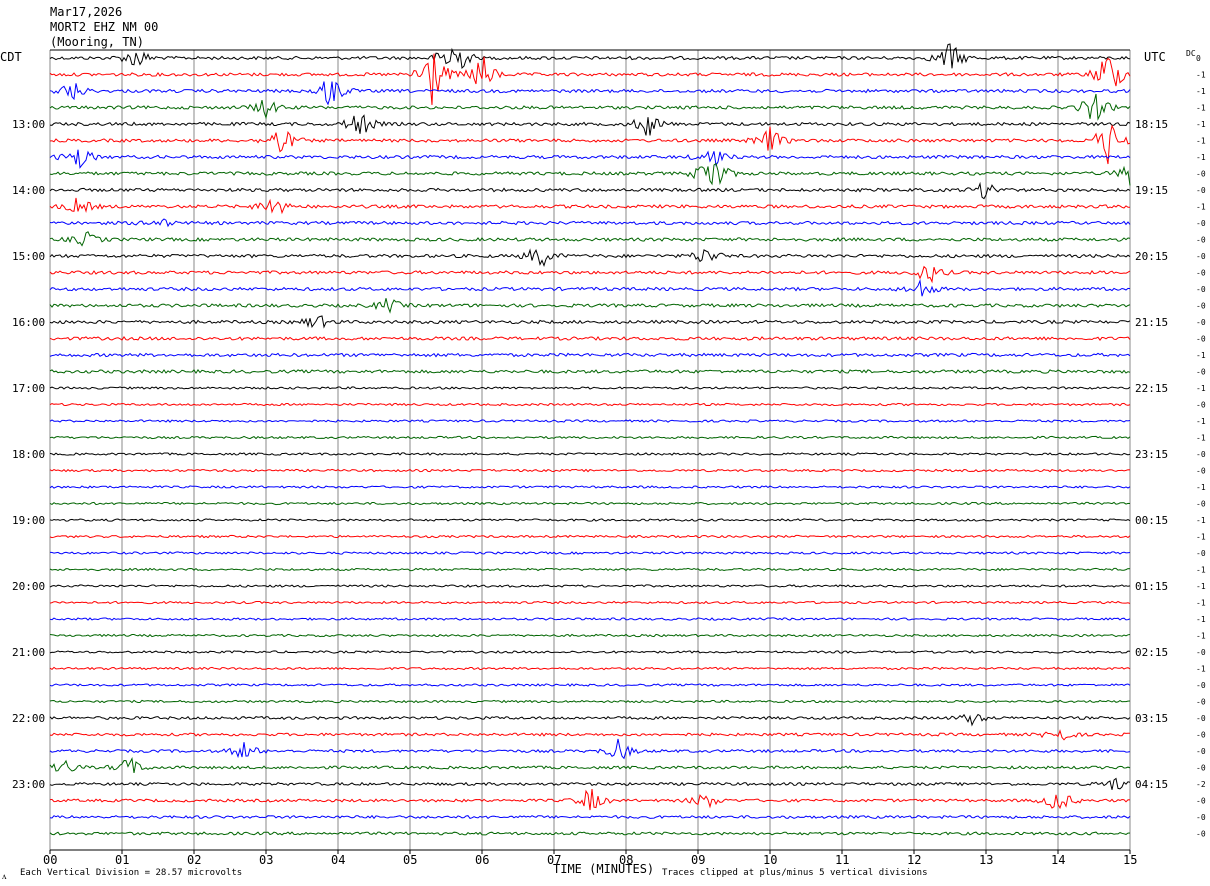 The image size is (1210, 886). What do you see at coordinates (770, 860) in the screenshot?
I see `x-tick-label: 10` at bounding box center [770, 860].